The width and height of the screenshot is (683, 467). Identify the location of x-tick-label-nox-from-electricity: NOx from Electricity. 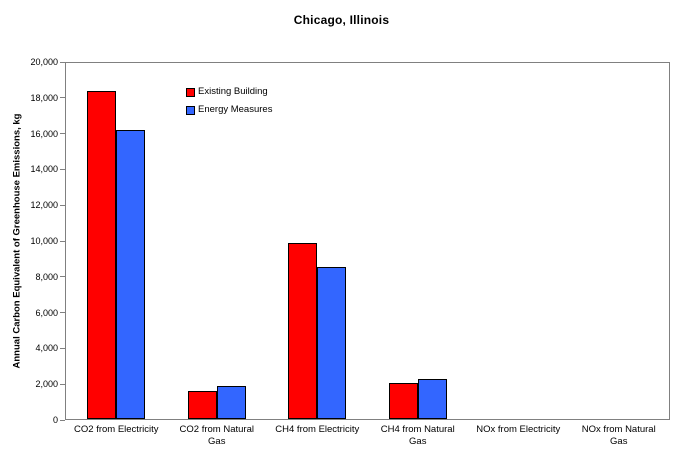
(518, 429).